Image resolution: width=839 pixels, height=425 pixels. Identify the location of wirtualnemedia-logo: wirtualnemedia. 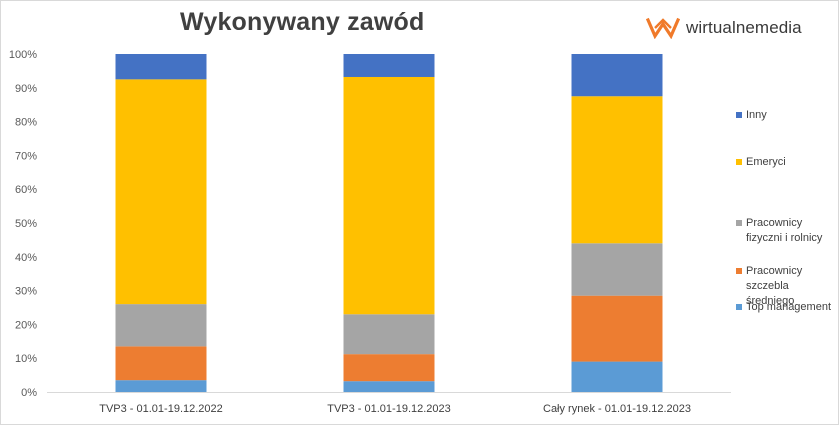
(724, 28).